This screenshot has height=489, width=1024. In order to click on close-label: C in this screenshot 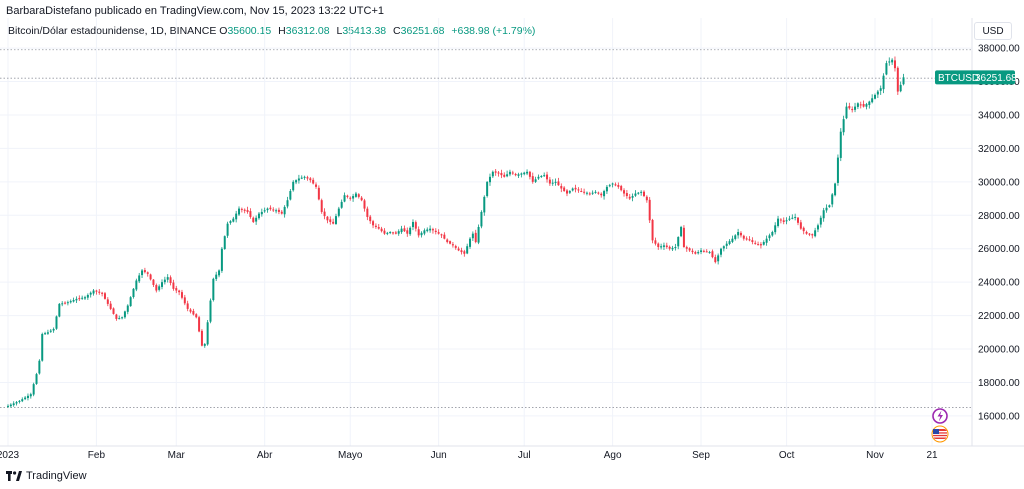, I will do `click(397, 31)`.